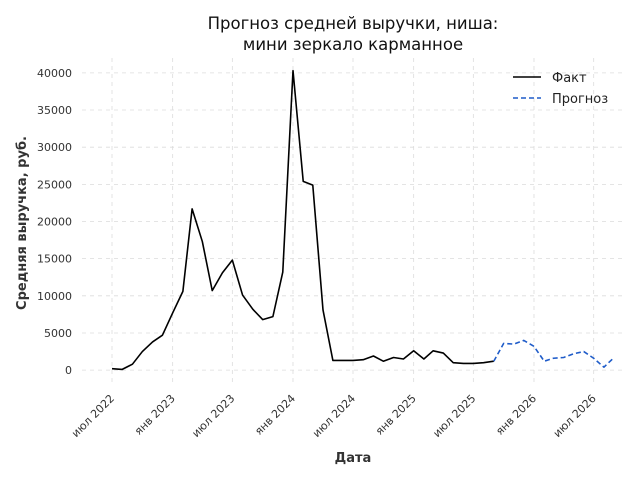  I want to click on x-tick-label: янв 2025, so click(396, 415).